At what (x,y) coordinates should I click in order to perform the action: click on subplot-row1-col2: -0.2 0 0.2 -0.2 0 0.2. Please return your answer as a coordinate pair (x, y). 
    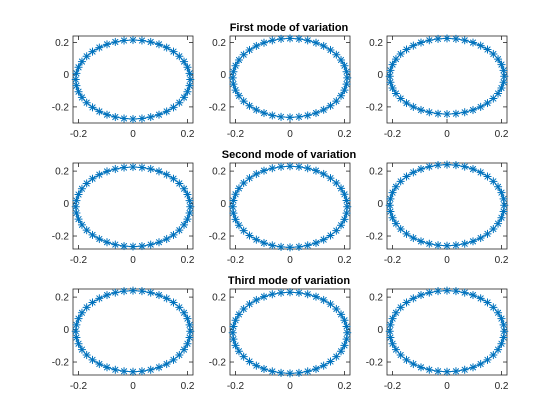
    Looking at the image, I should click on (280, 87).